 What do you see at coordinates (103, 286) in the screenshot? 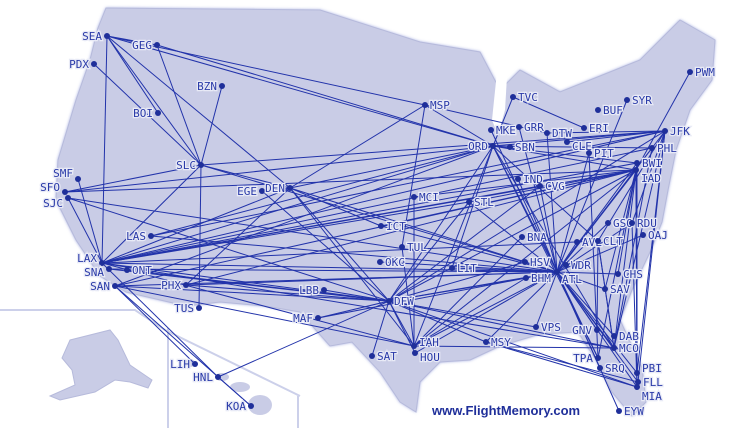
I see `airport-san: SAN` at bounding box center [103, 286].